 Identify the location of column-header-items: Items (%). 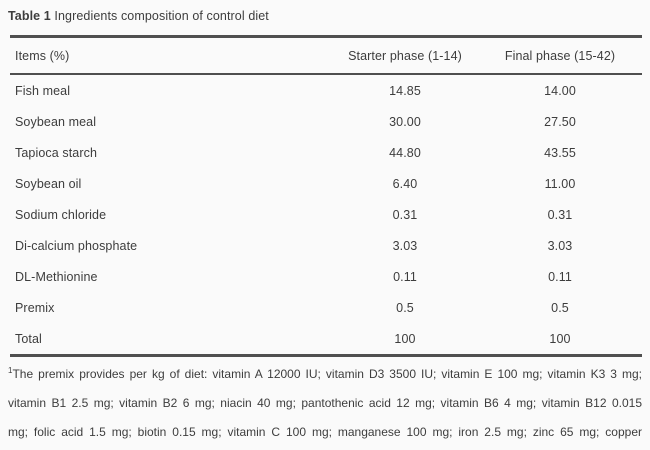
(42, 55).